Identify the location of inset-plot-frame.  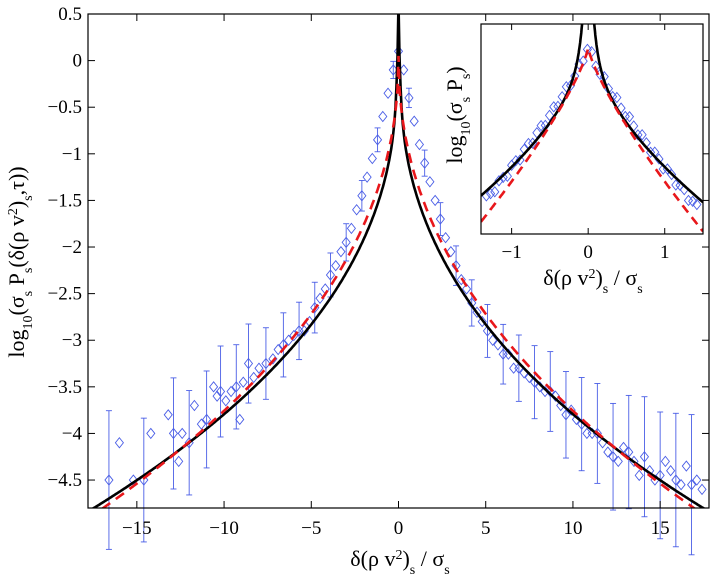
(592, 129).